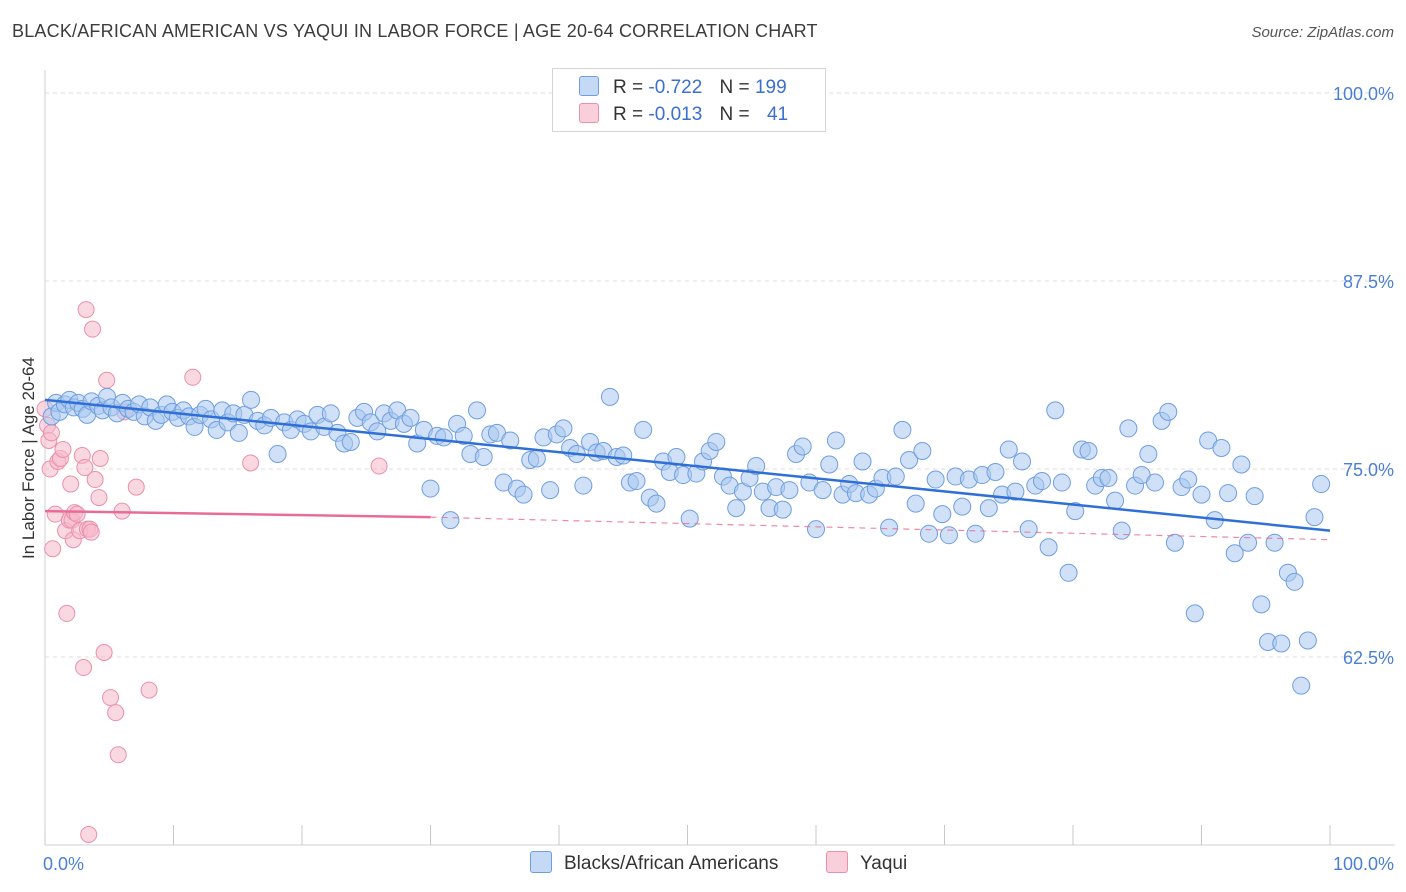  I want to click on bottom-legend-blacks: Blacks/African Americans, so click(654, 863).